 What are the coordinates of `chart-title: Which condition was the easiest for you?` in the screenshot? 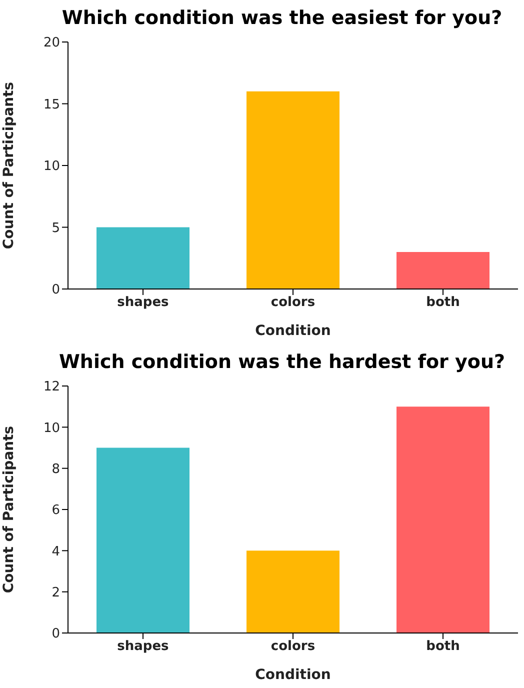 It's located at (282, 18).